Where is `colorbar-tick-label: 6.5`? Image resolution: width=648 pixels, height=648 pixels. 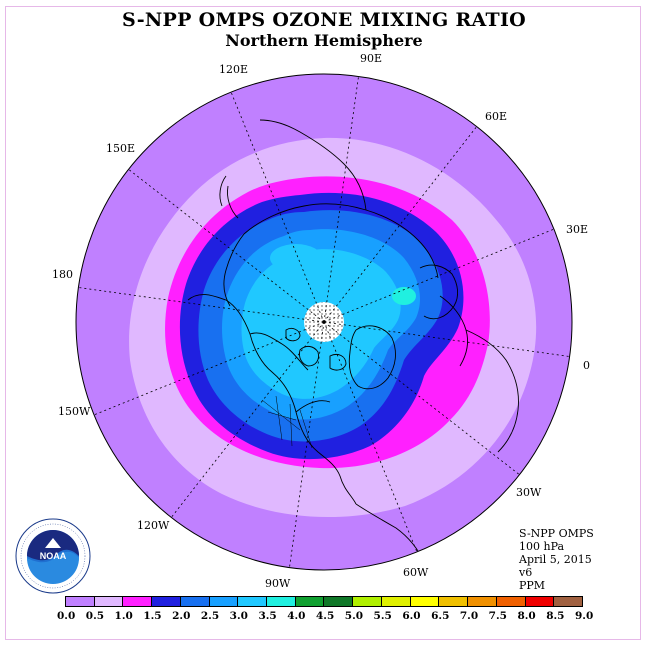
colorbar-tick-label: 6.5 is located at coordinates (440, 616).